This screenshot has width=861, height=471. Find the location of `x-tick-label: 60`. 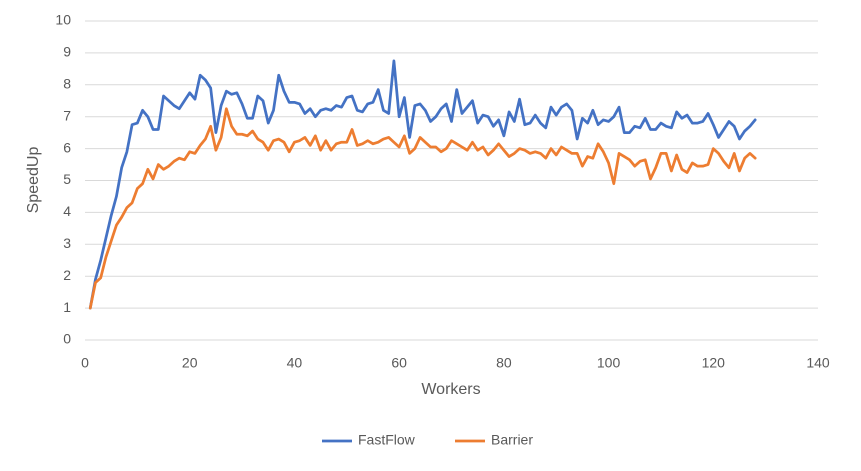

x-tick-label: 60 is located at coordinates (399, 363).